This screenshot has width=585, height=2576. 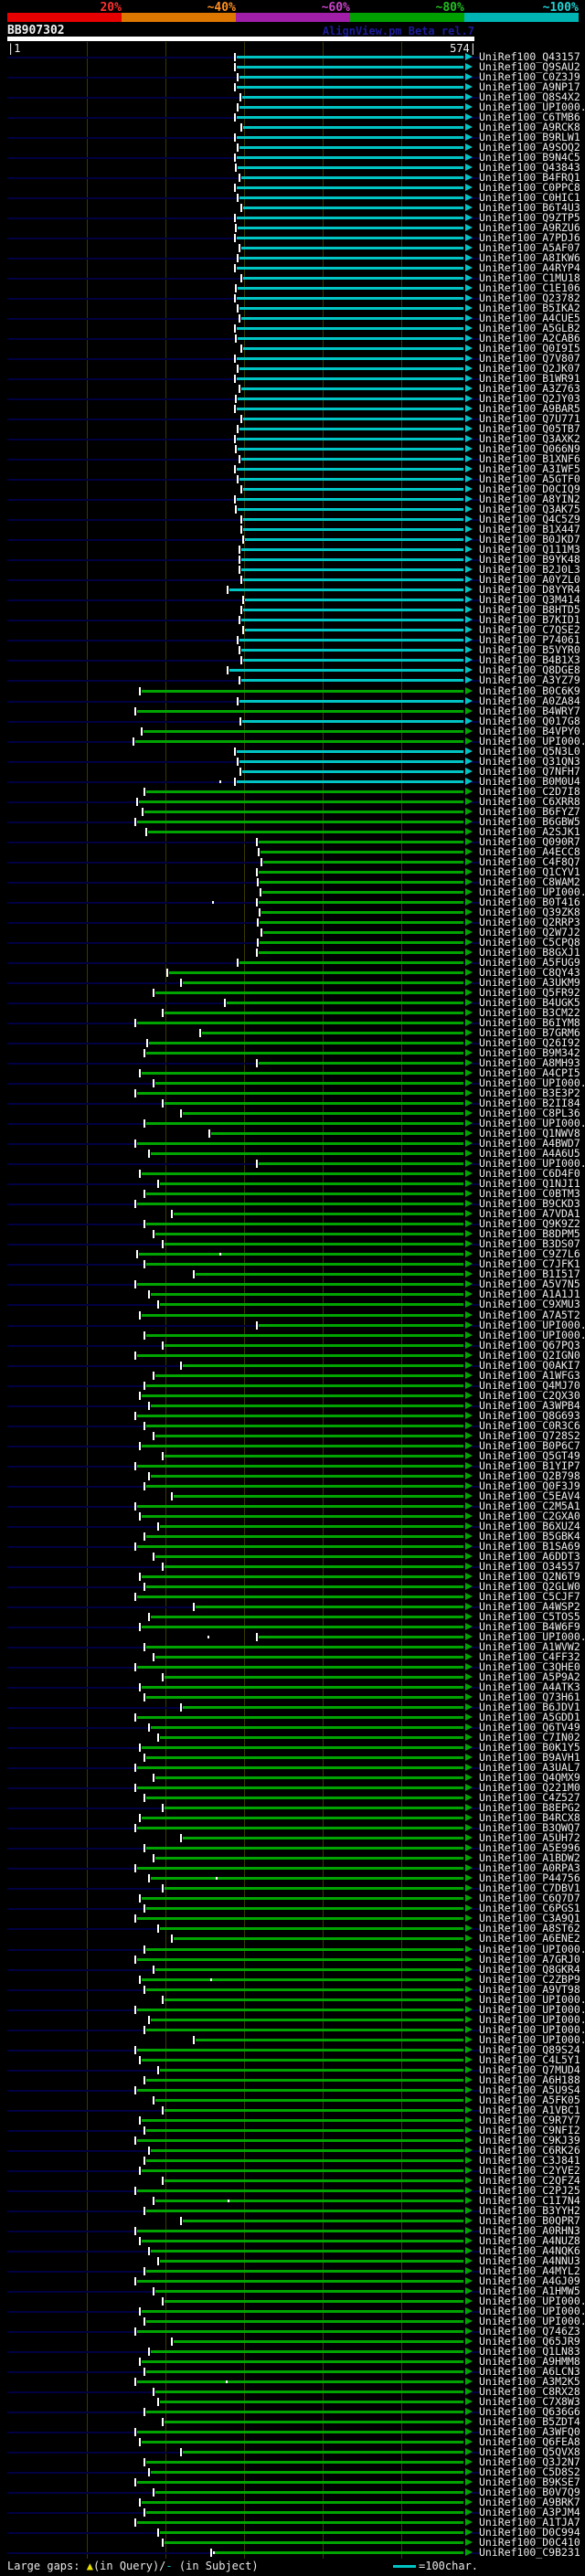 I want to click on hit-row: UniRef100_Q6FEA8, so click(x=293, y=2442).